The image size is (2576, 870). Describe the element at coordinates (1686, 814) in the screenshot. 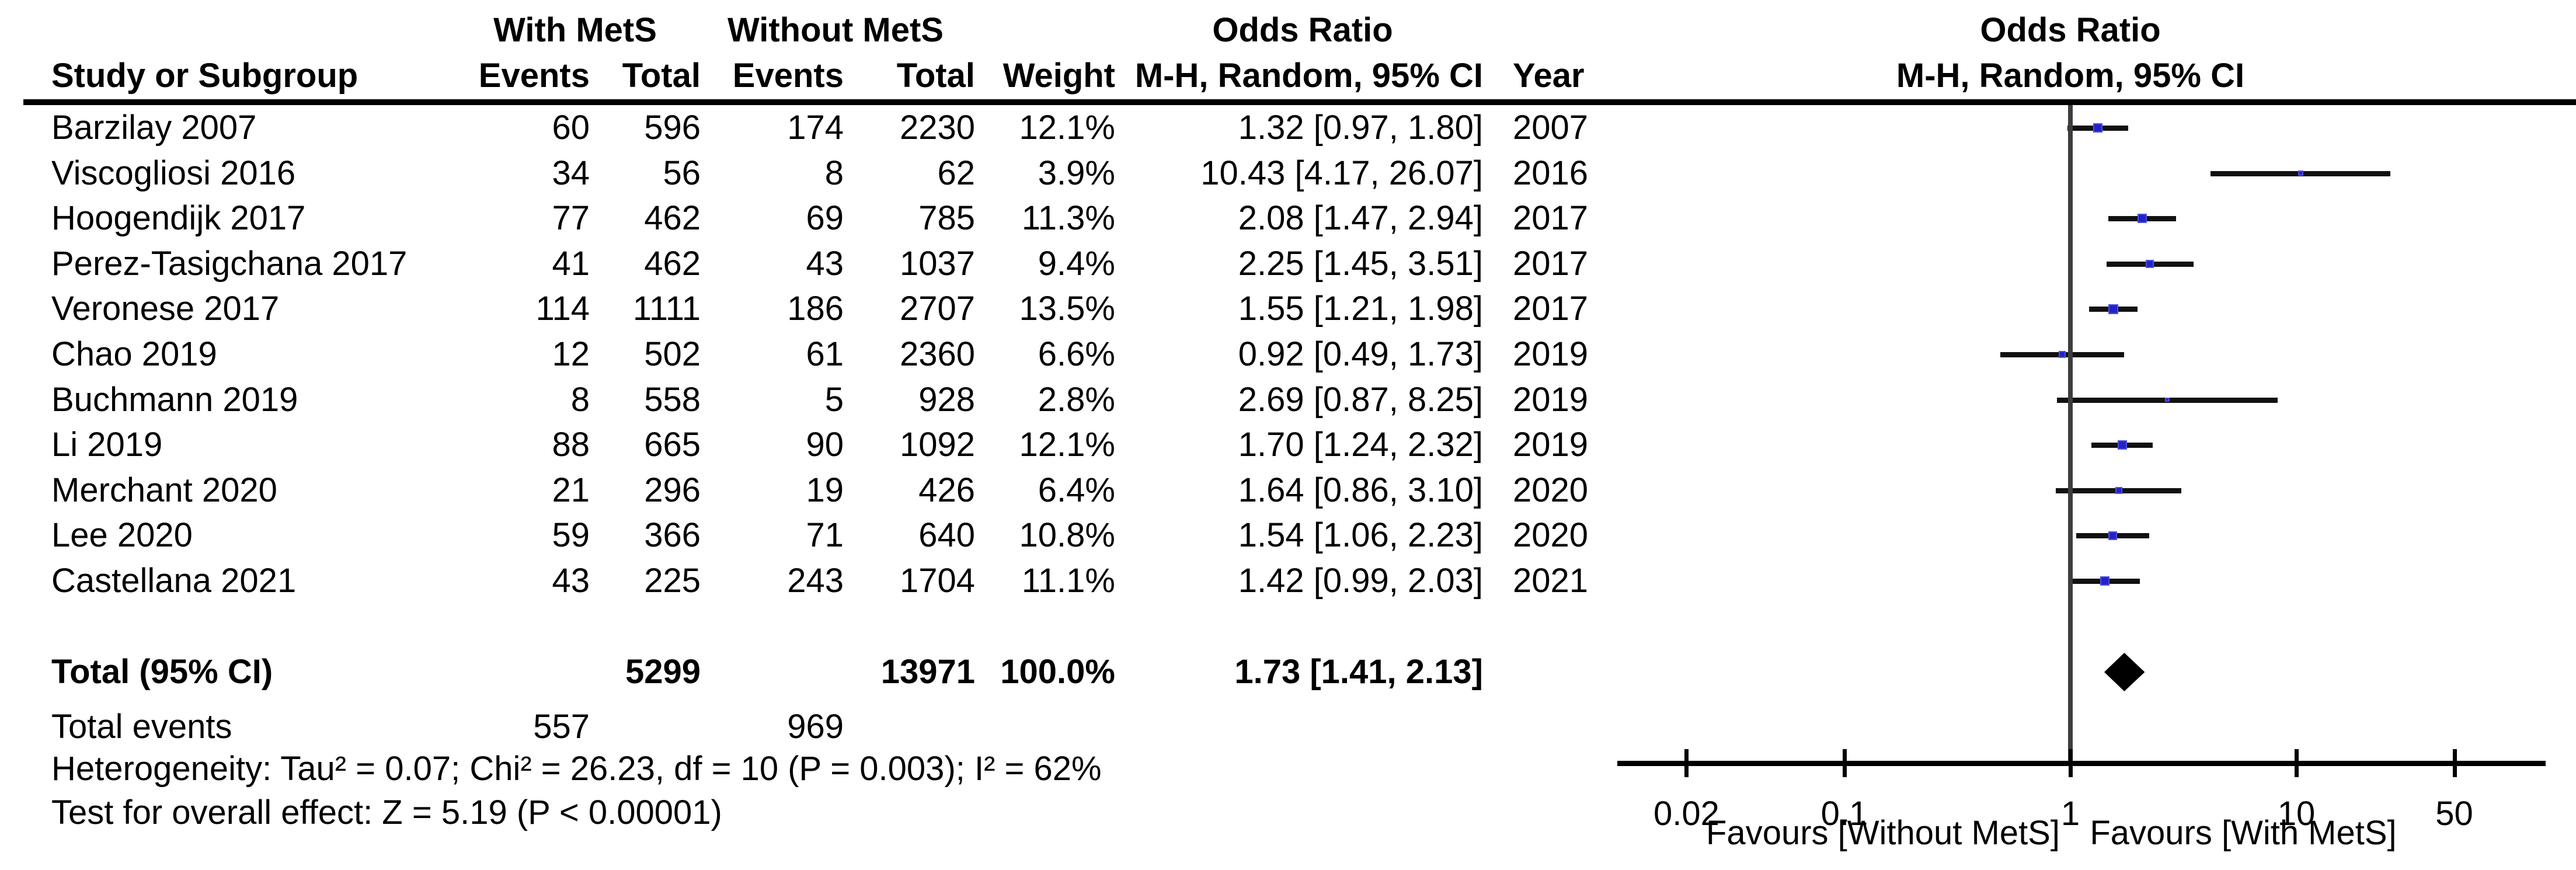

I see `axis-tick-label: 0.02` at that location.